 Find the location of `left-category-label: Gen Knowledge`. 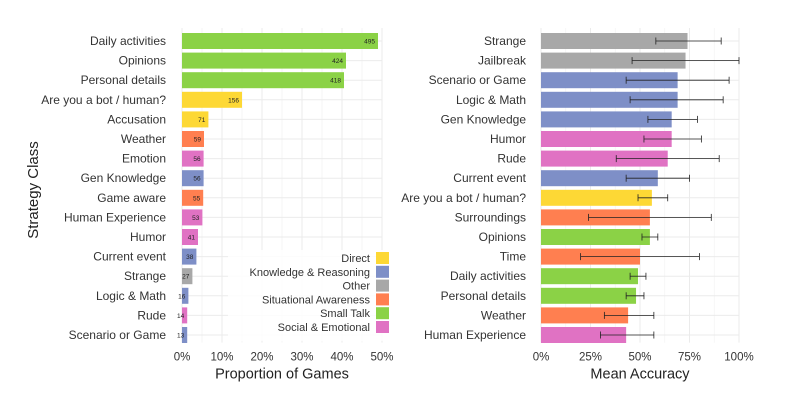

left-category-label: Gen Knowledge is located at coordinates (124, 178).